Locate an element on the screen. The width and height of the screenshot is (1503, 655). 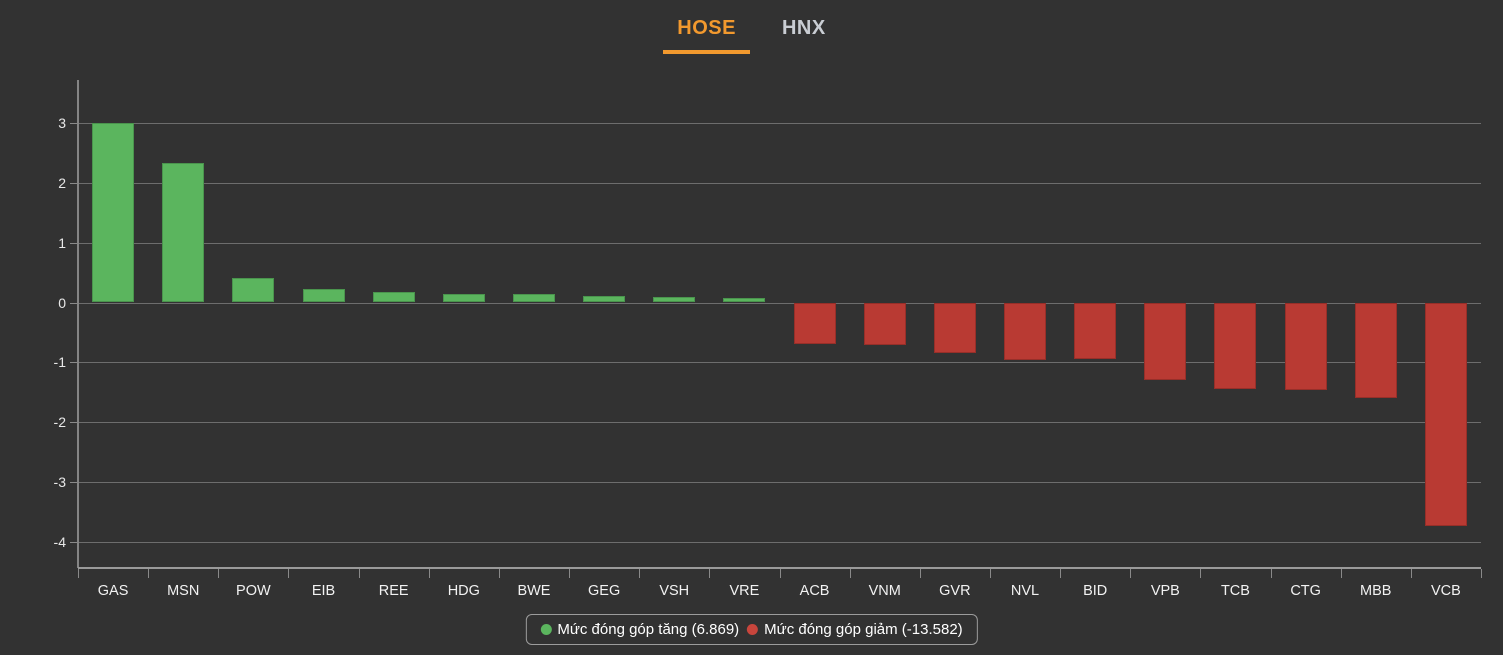
bar-vsh is located at coordinates (674, 299).